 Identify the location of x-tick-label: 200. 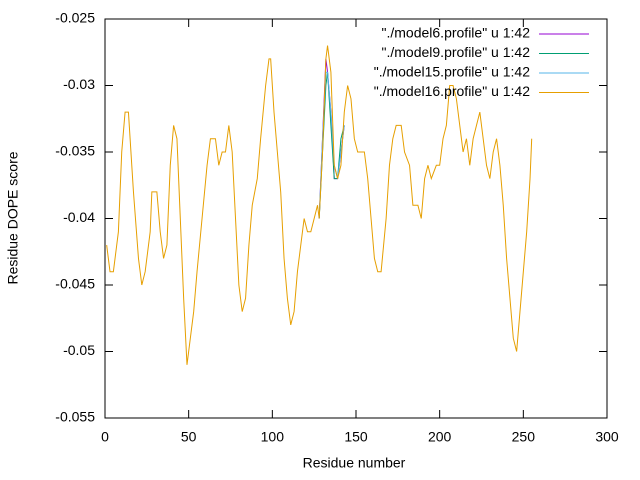
(440, 437).